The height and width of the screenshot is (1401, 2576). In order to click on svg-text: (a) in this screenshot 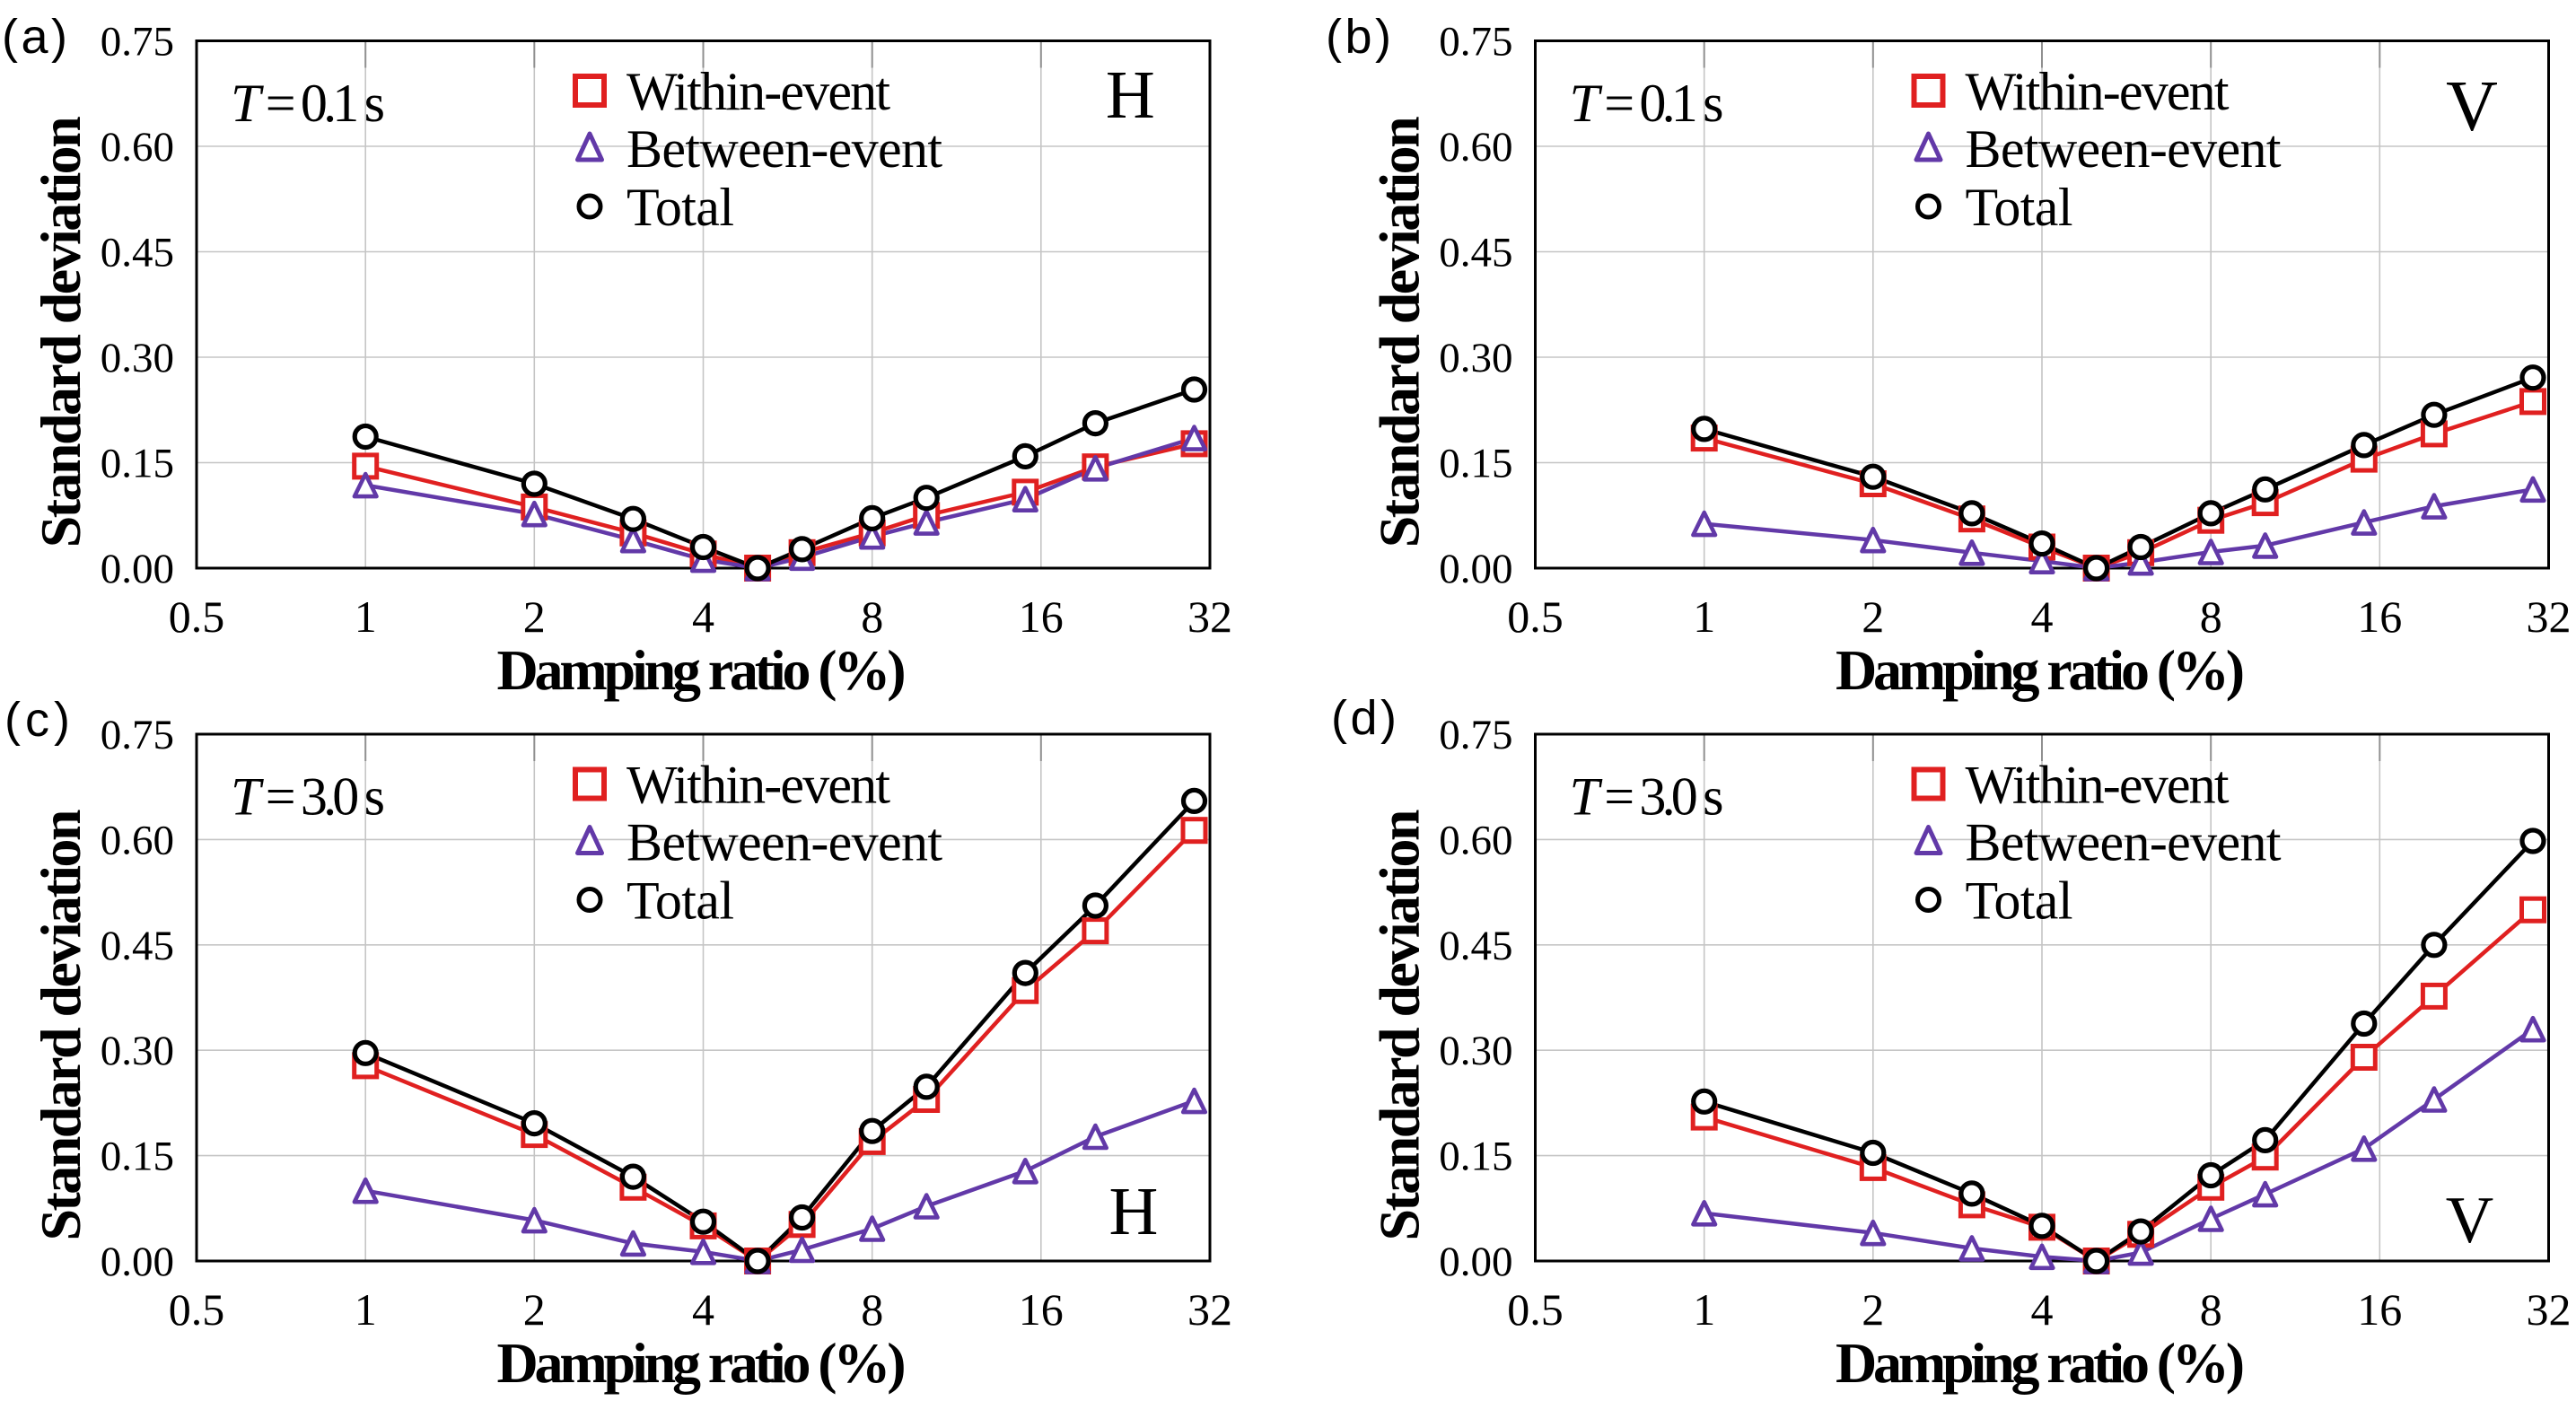, I will do `click(34, 37)`.